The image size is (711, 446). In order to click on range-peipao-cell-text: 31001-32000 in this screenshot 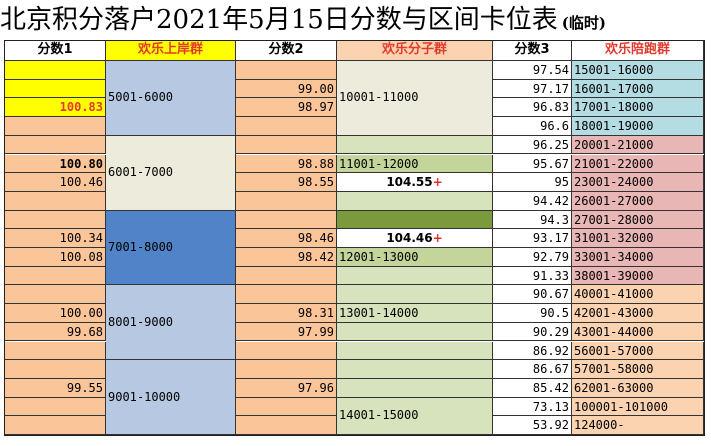, I will do `click(614, 238)`.